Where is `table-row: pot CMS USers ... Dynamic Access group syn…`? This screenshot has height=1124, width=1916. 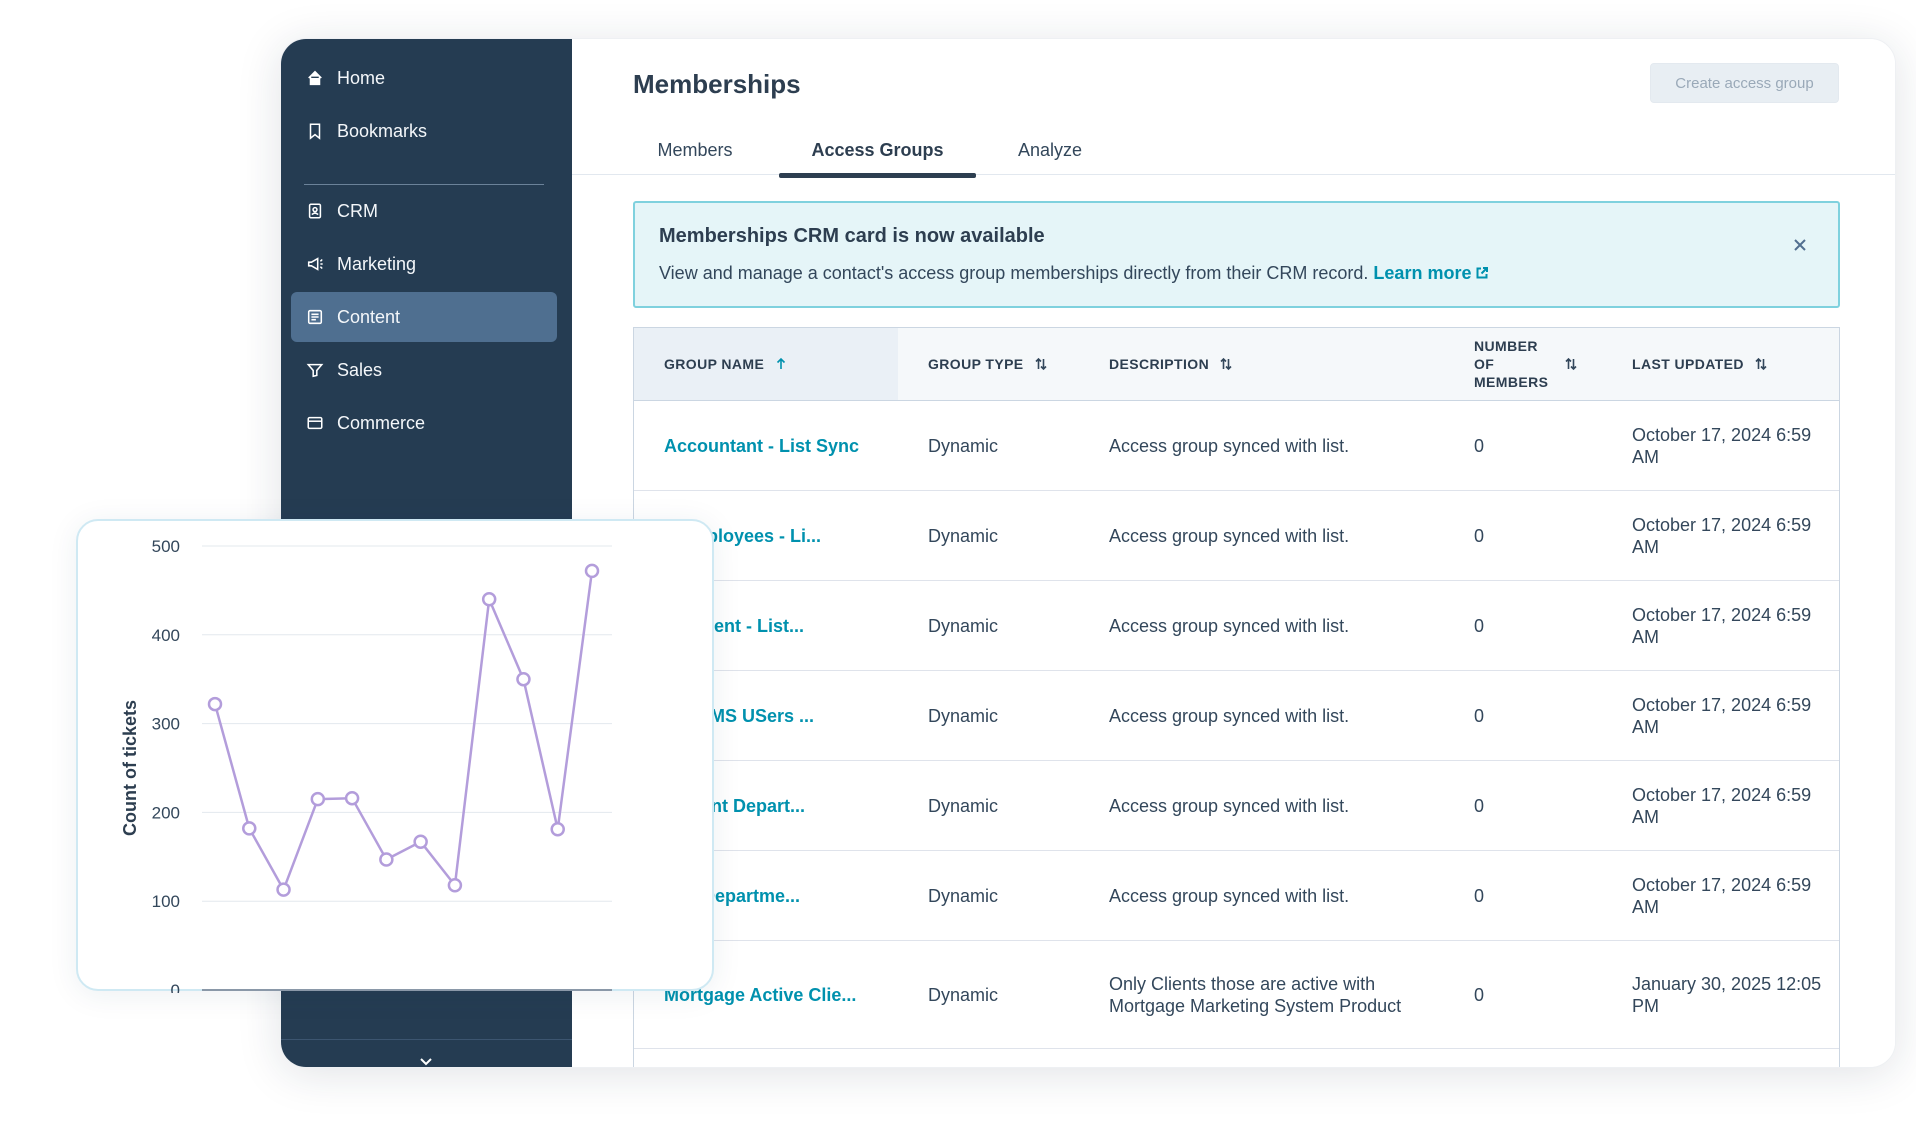
table-row: pot CMS USers ... Dynamic Access group syn… is located at coordinates (1236, 716).